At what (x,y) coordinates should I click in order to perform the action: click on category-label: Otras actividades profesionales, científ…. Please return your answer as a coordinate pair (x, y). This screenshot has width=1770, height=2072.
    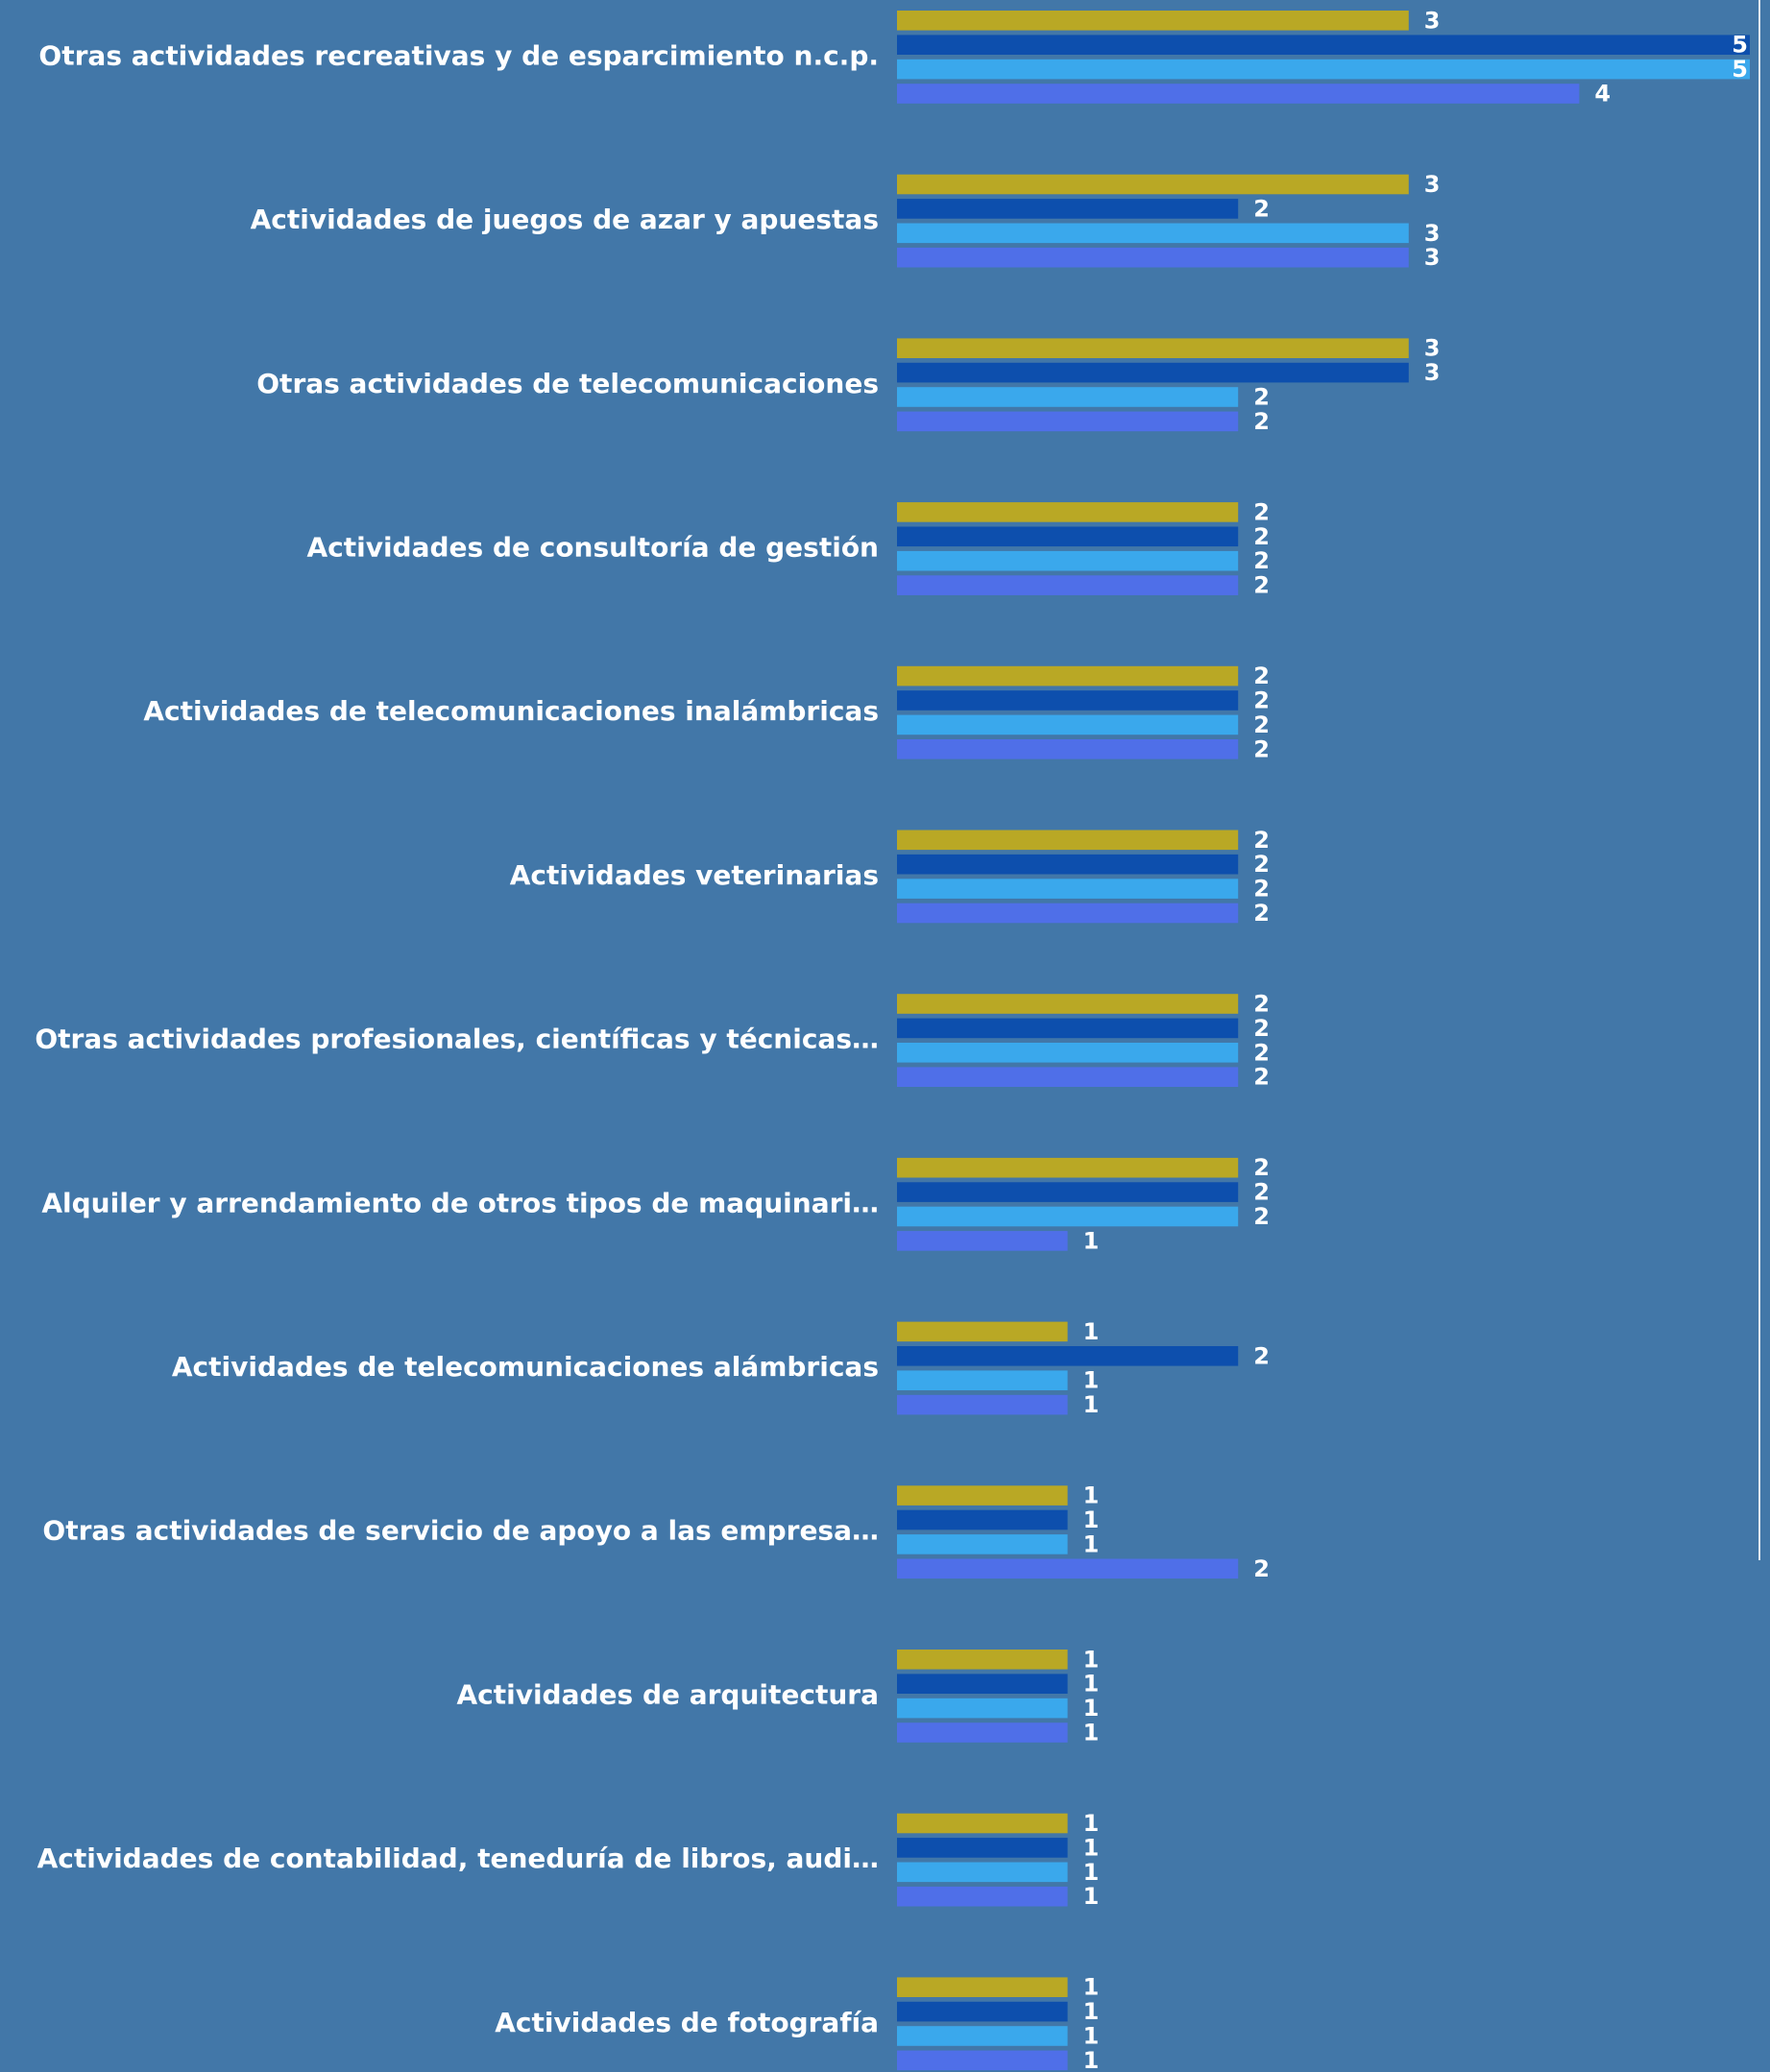
    Looking at the image, I should click on (457, 1039).